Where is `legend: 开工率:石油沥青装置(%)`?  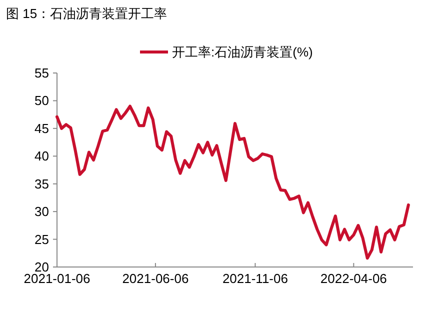 legend: 开工率:石油沥青装置(%) is located at coordinates (226, 52).